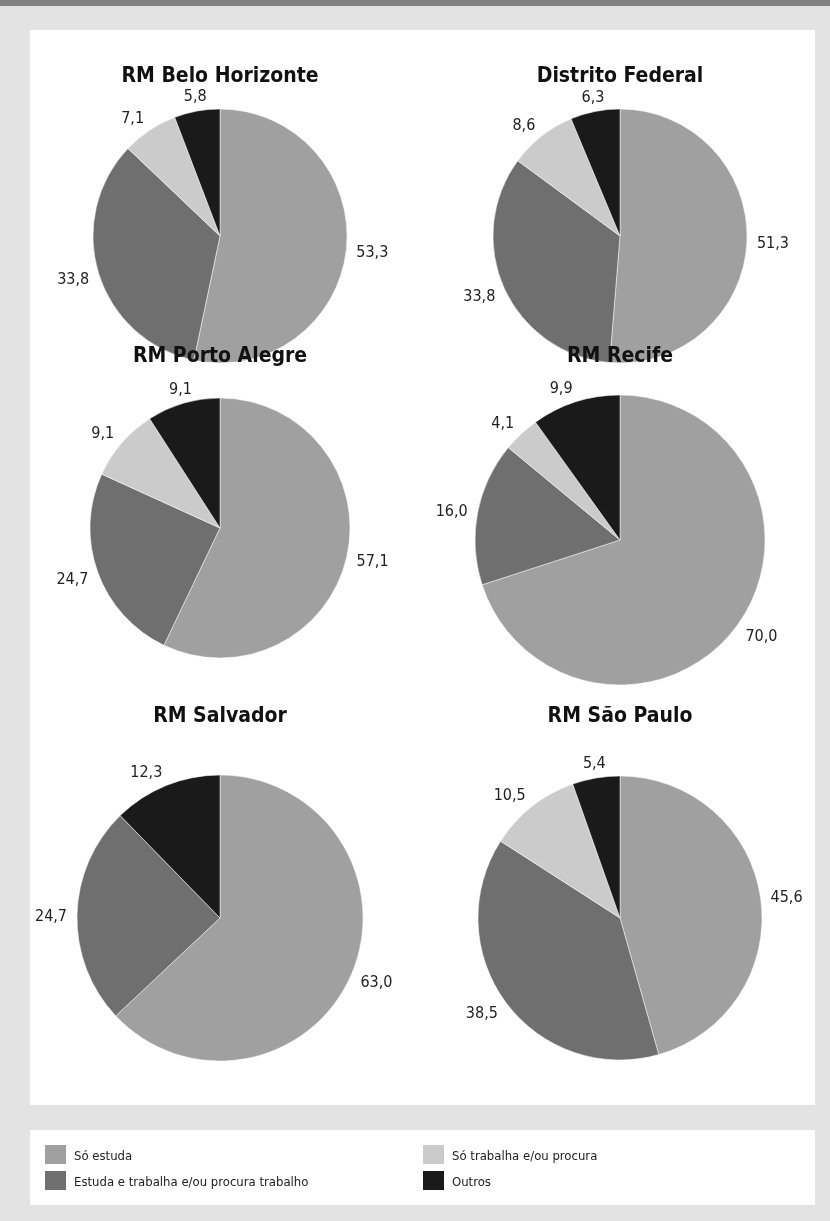  I want to click on data-label: 6,3, so click(593, 96).